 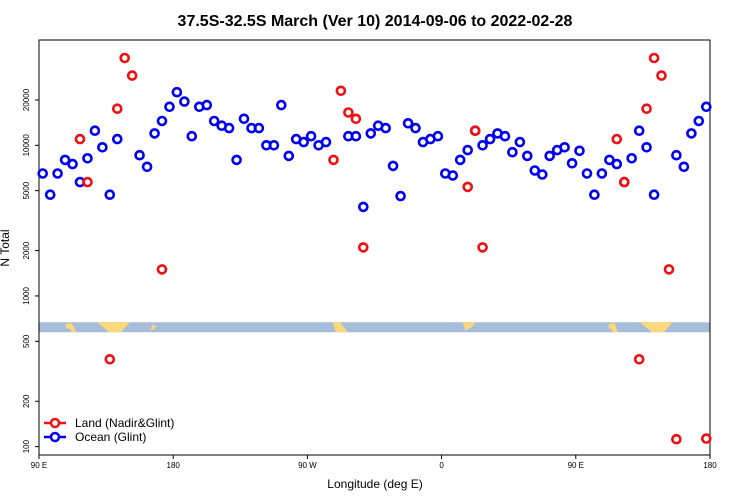 I want to click on ocean-strip, so click(x=374, y=327).